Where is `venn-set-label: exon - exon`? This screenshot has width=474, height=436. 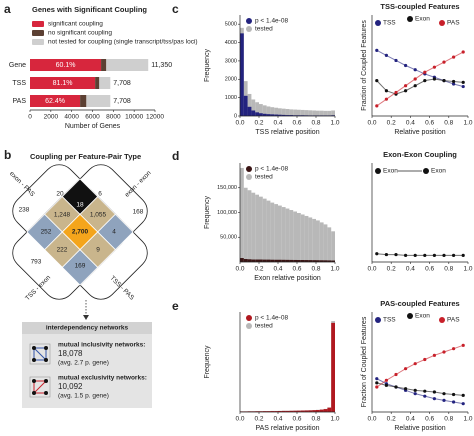
venn-set-label: exon - exon is located at coordinates (138, 183).